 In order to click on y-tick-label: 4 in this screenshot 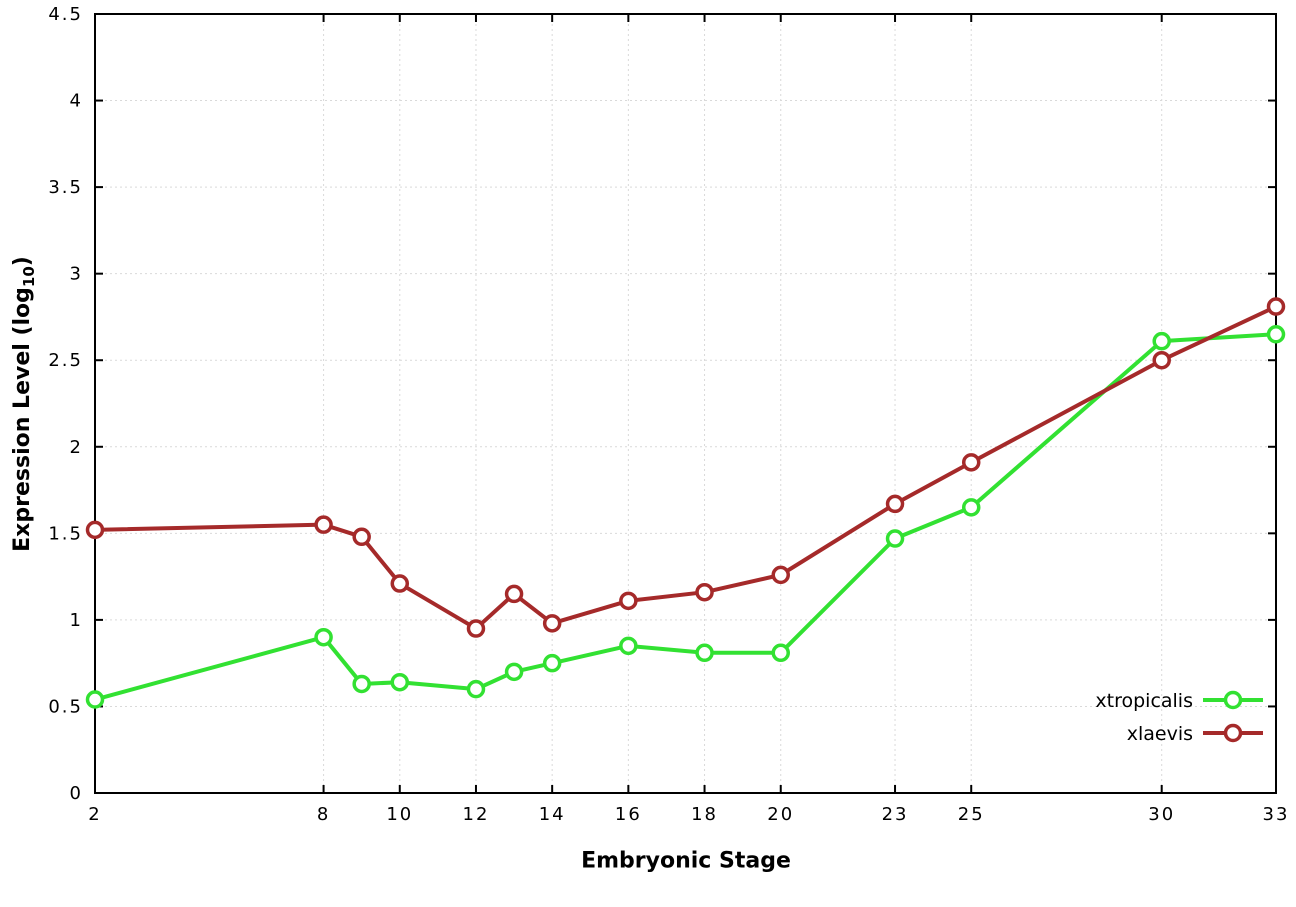, I will do `click(76, 101)`.